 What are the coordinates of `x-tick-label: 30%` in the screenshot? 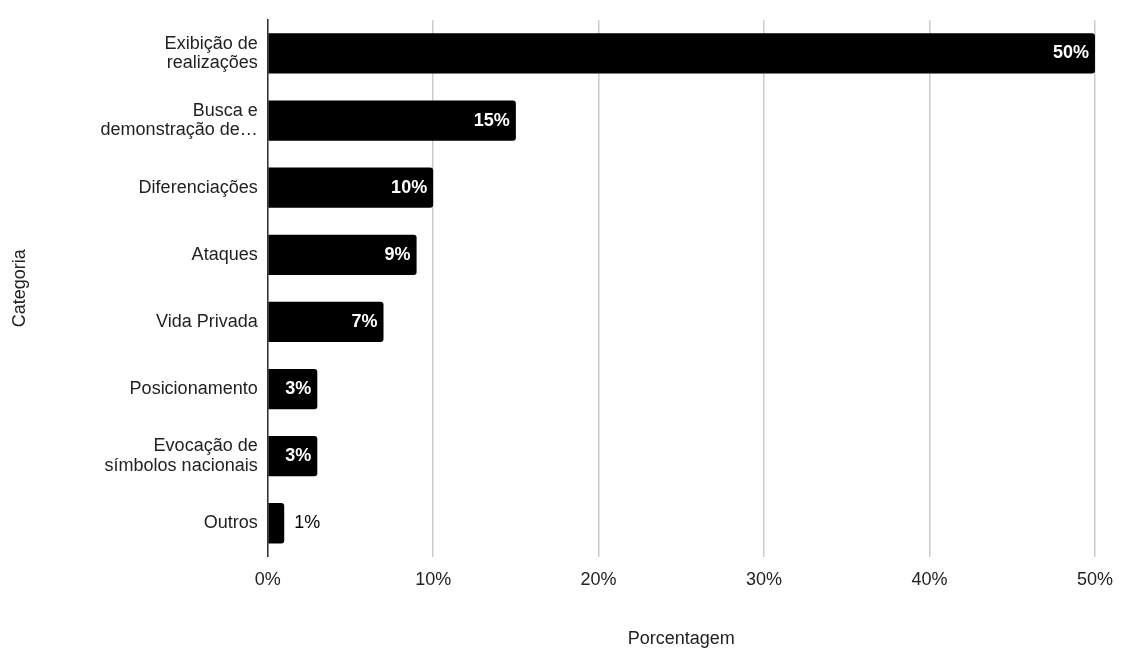 It's located at (764, 578).